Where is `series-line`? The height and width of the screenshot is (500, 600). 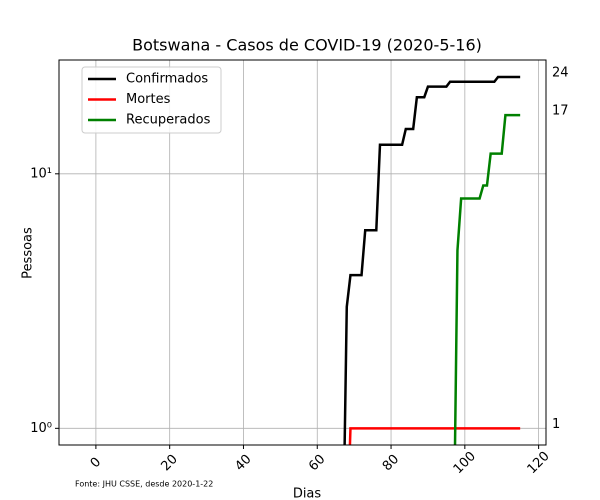
series-line is located at coordinates (434, 436).